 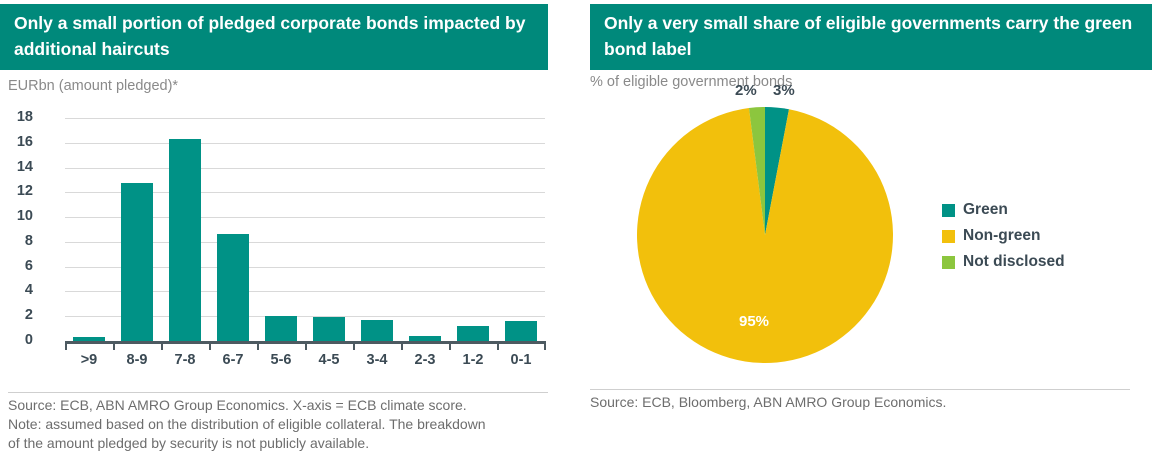 What do you see at coordinates (281, 360) in the screenshot?
I see `x-axis-tick-label: 5-6` at bounding box center [281, 360].